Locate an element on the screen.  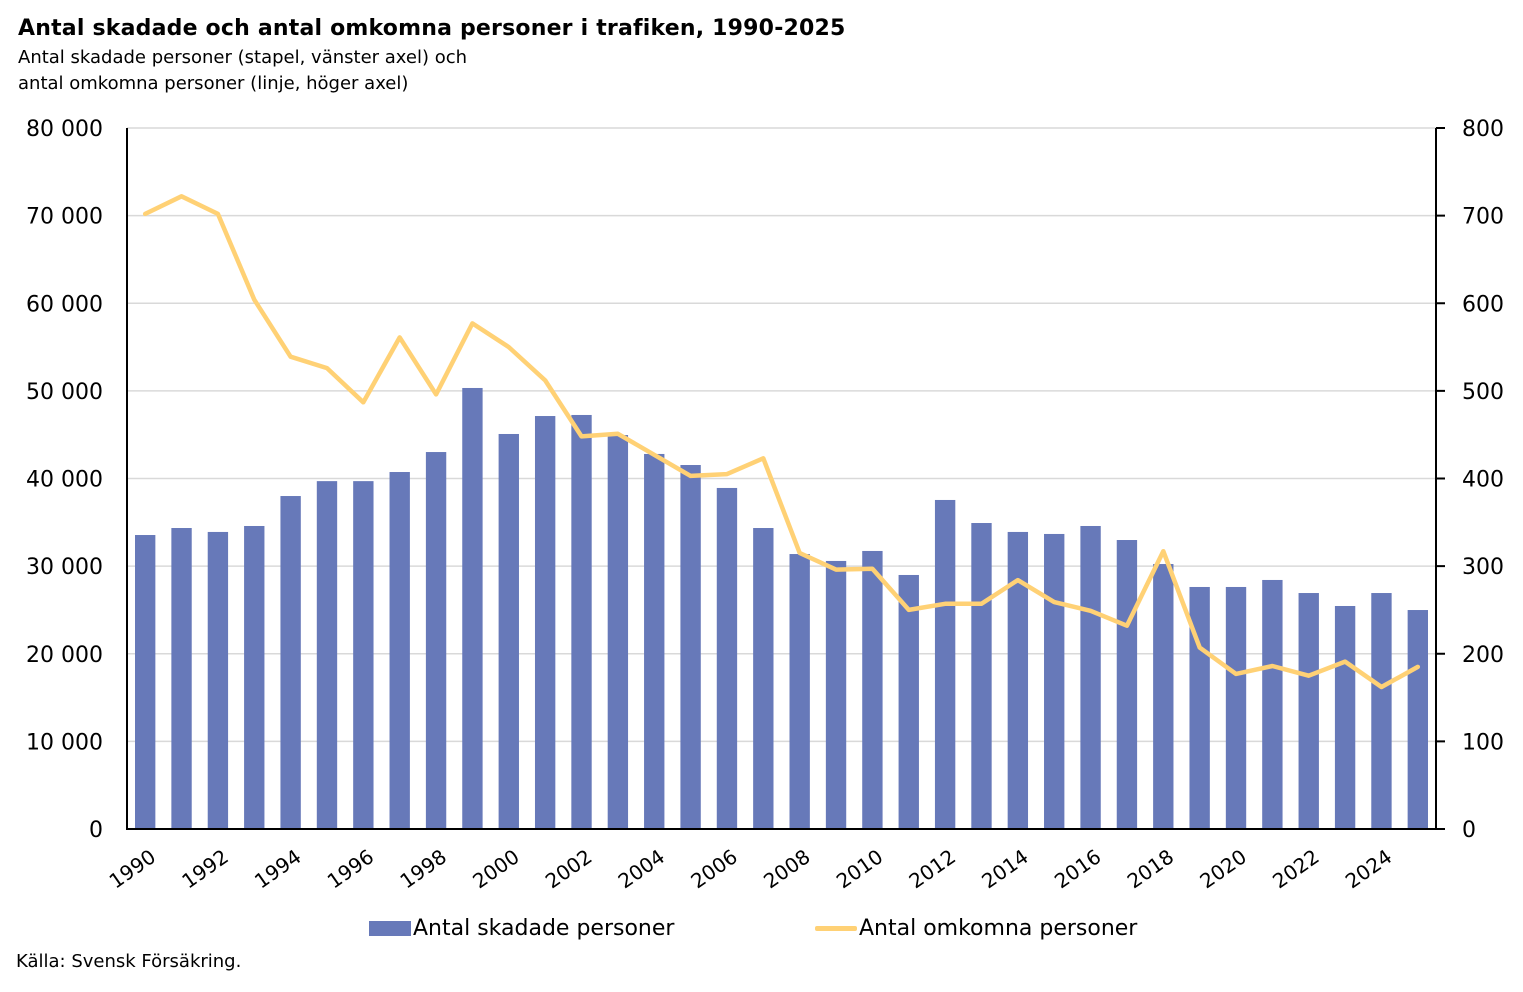
x-tick-label-2014: 2014 is located at coordinates (1004, 868).